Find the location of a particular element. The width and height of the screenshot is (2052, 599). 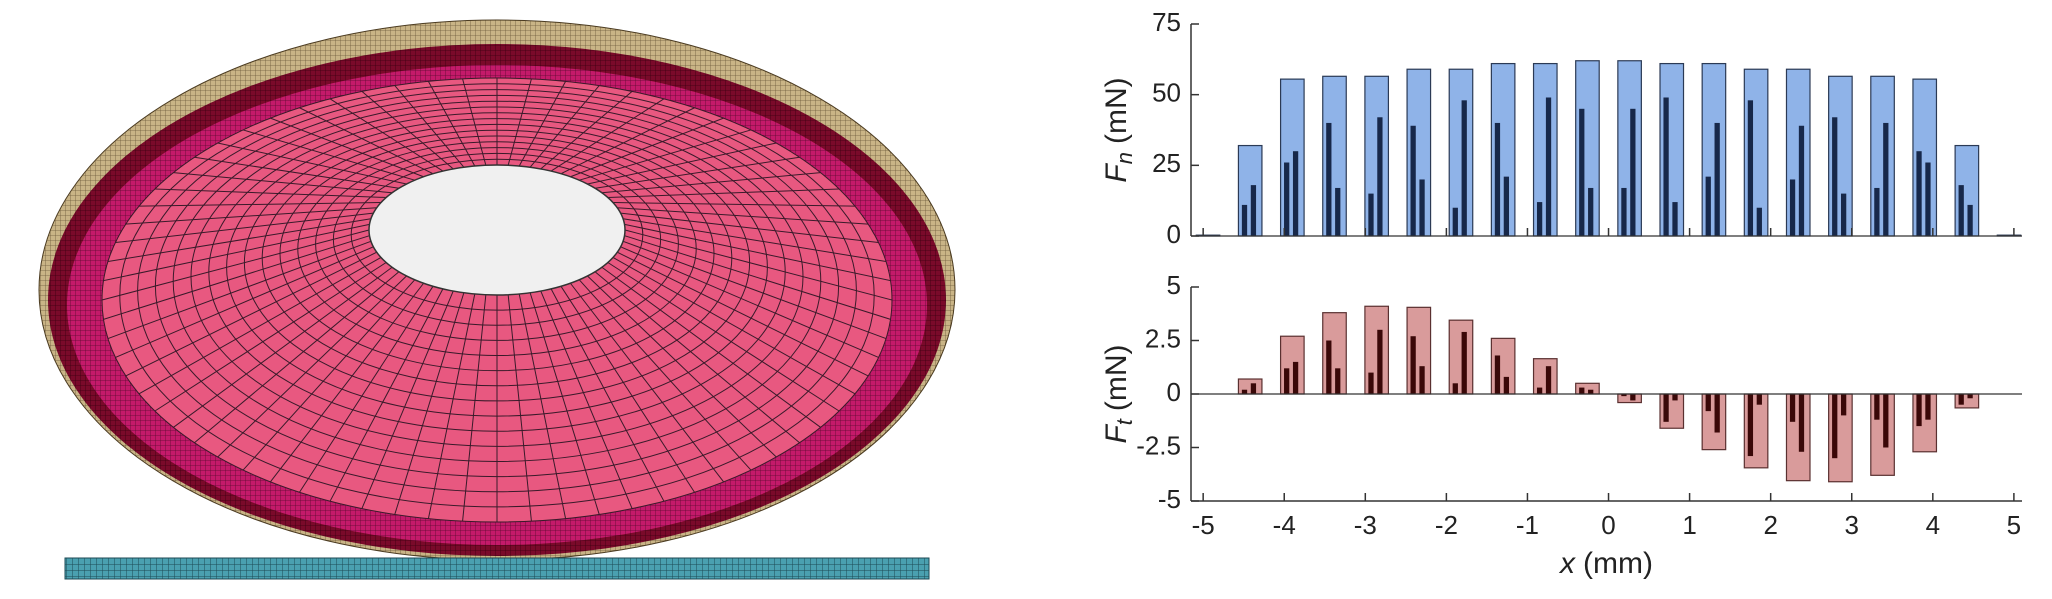

y-tick-label: 5 is located at coordinates (1174, 285).